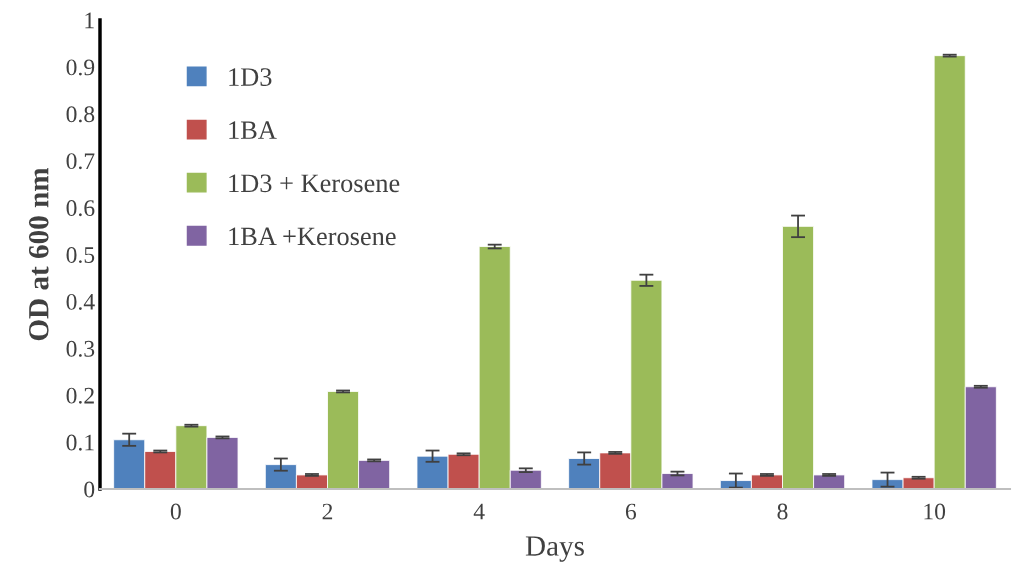  Describe the element at coordinates (89, 489) in the screenshot. I see `y-tick-label: 0` at that location.